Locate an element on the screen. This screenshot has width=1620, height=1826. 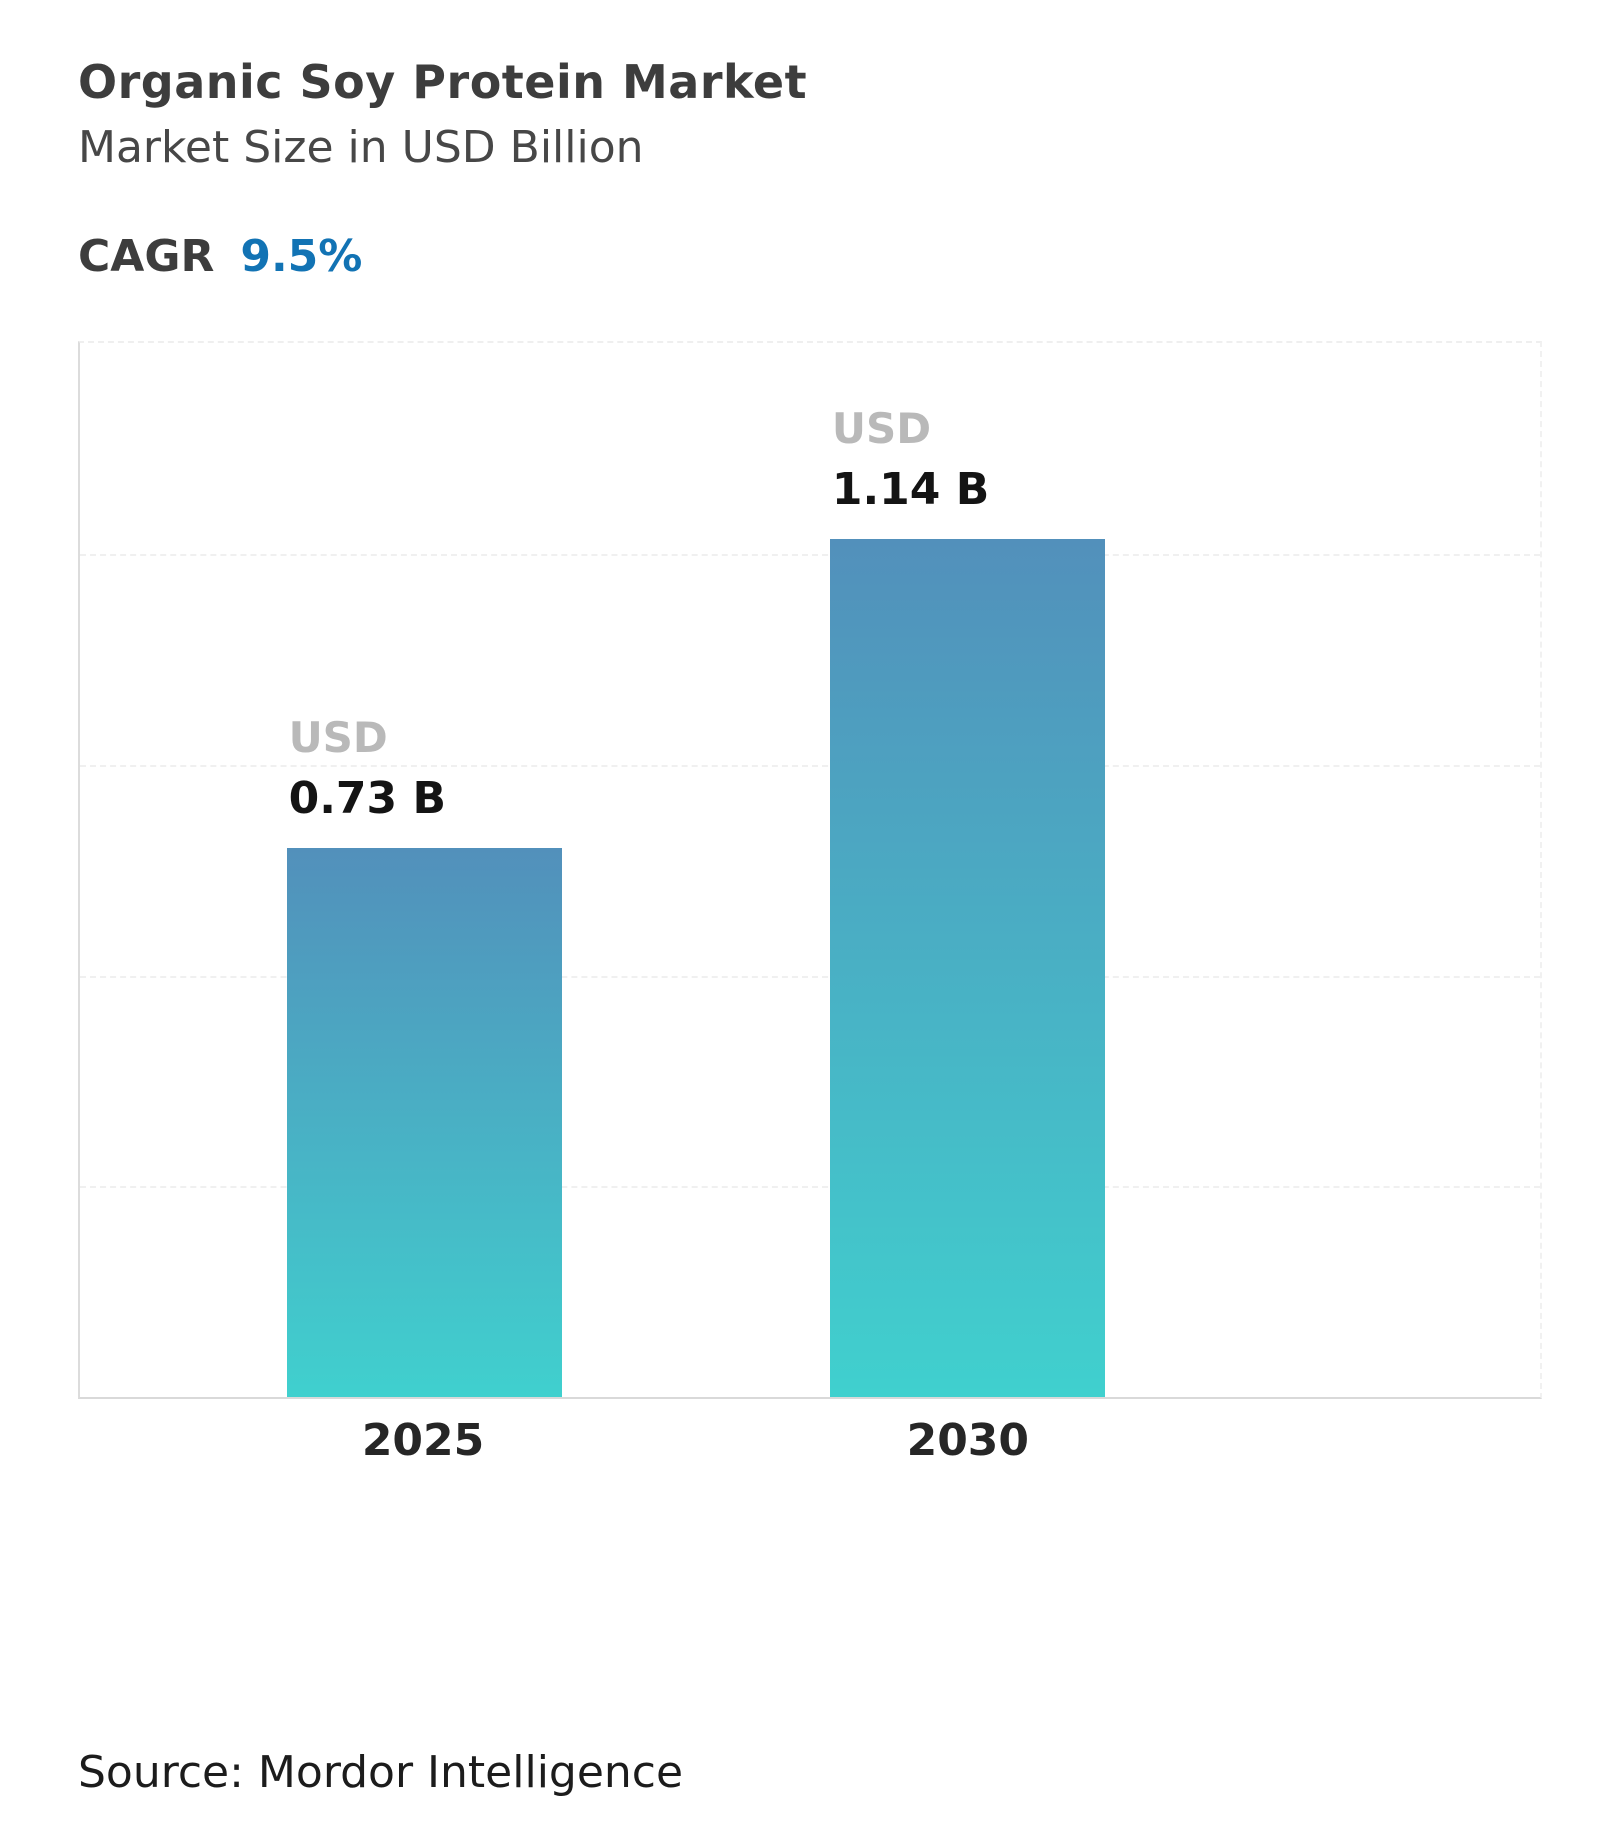
bar-group-2025: USD 0.73 B is located at coordinates (424, 1055).